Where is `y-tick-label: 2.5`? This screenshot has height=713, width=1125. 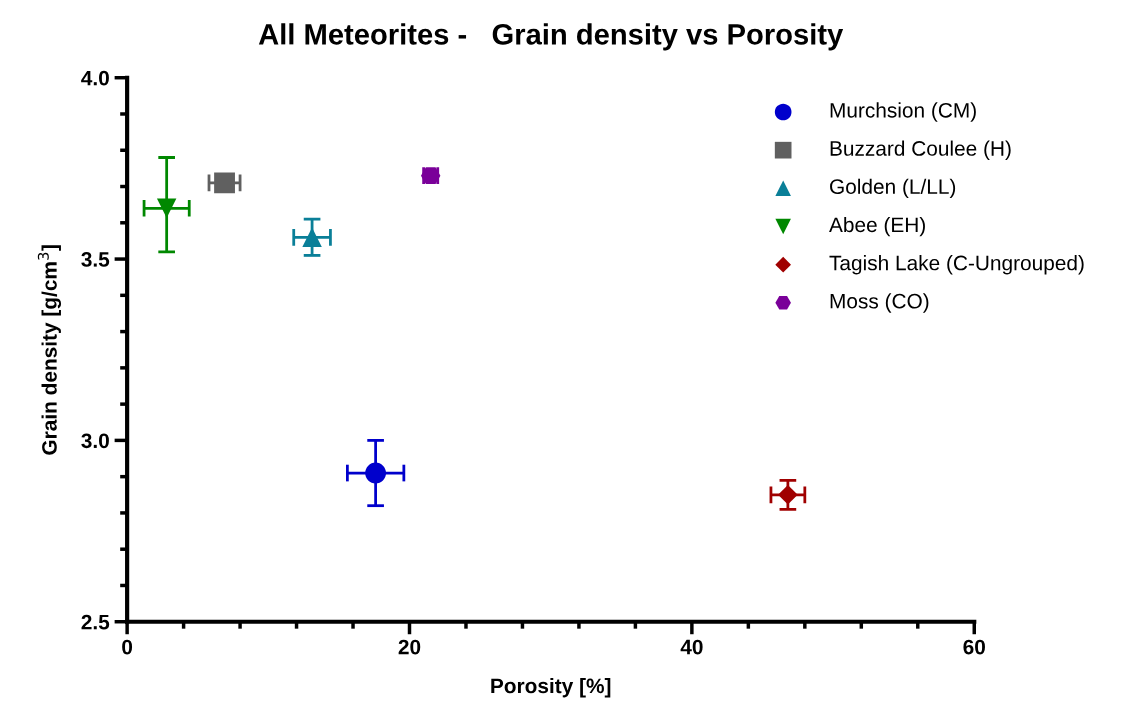 y-tick-label: 2.5 is located at coordinates (95, 622).